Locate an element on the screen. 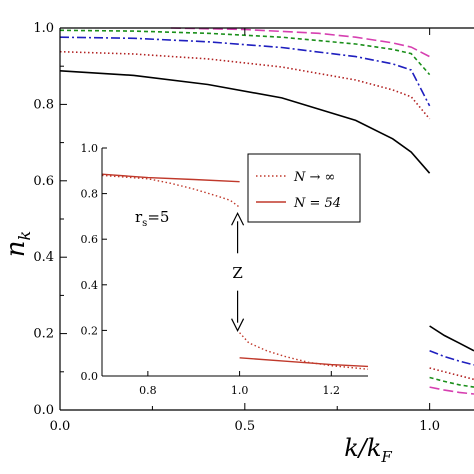 This screenshot has height=474, width=474. inset-ytick-label-3: 0.6 is located at coordinates (90, 239).